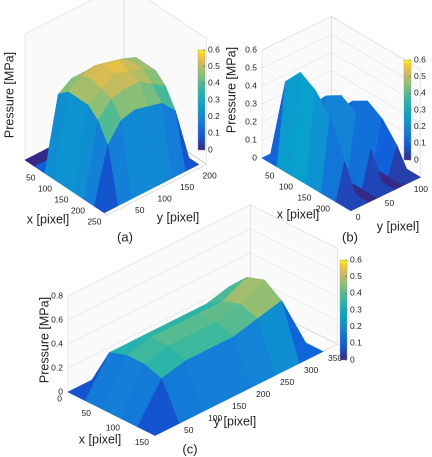 Image resolution: width=432 pixels, height=457 pixels. Describe the element at coordinates (251, 139) in the screenshot. I see `z-tick-label: 0.1` at that location.